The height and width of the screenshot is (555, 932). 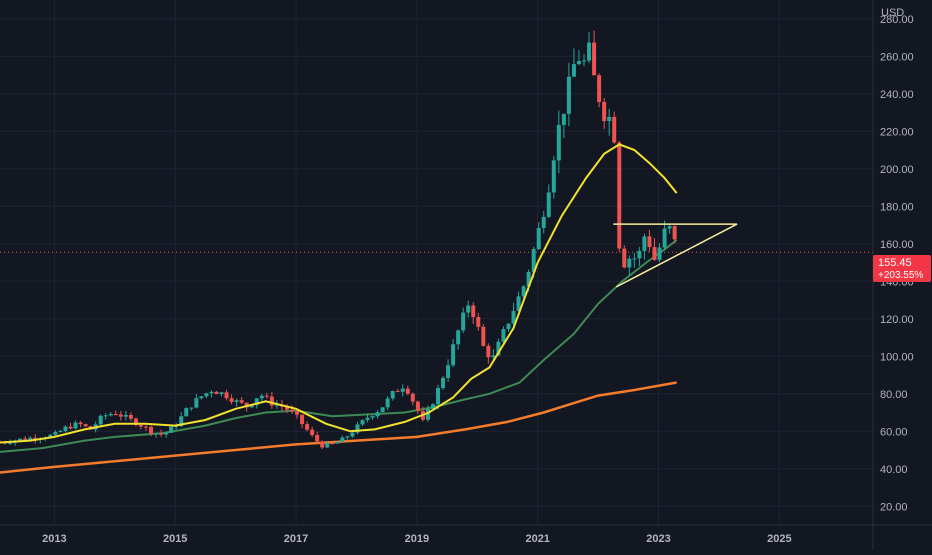 What do you see at coordinates (897, 207) in the screenshot?
I see `y-tick-label: 180.00` at bounding box center [897, 207].